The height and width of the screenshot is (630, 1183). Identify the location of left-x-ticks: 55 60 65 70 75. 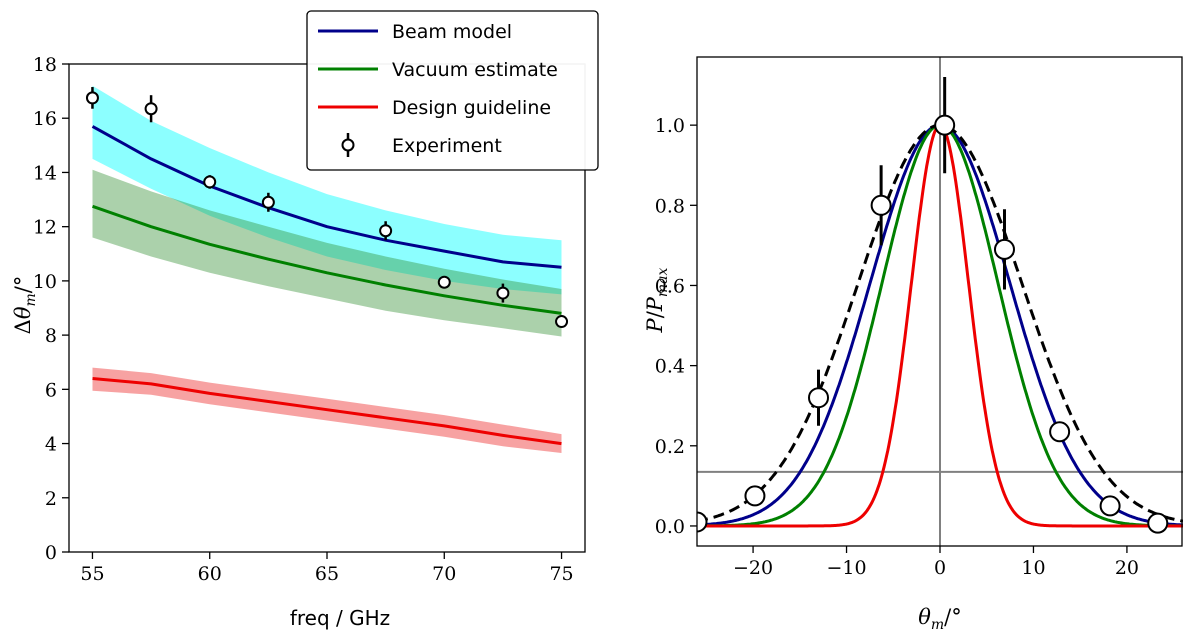
(327, 568).